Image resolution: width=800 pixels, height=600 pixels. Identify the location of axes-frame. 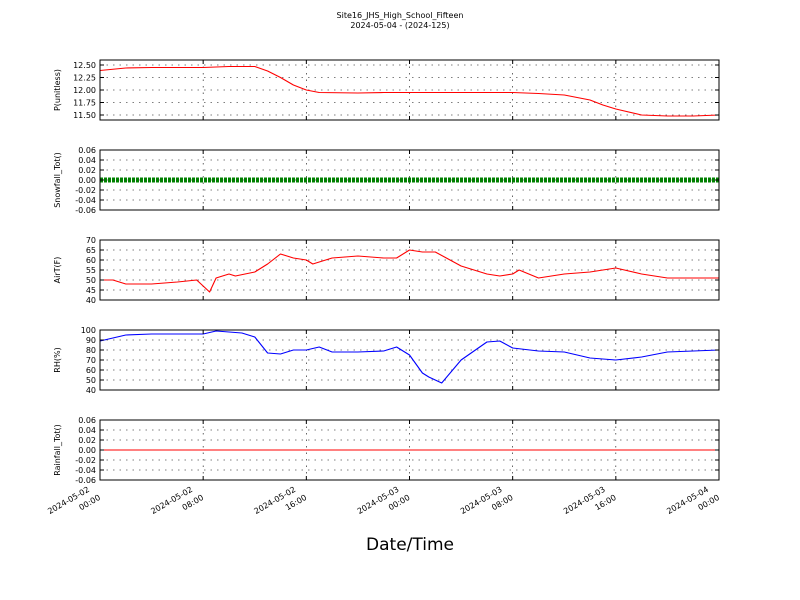
(409, 360).